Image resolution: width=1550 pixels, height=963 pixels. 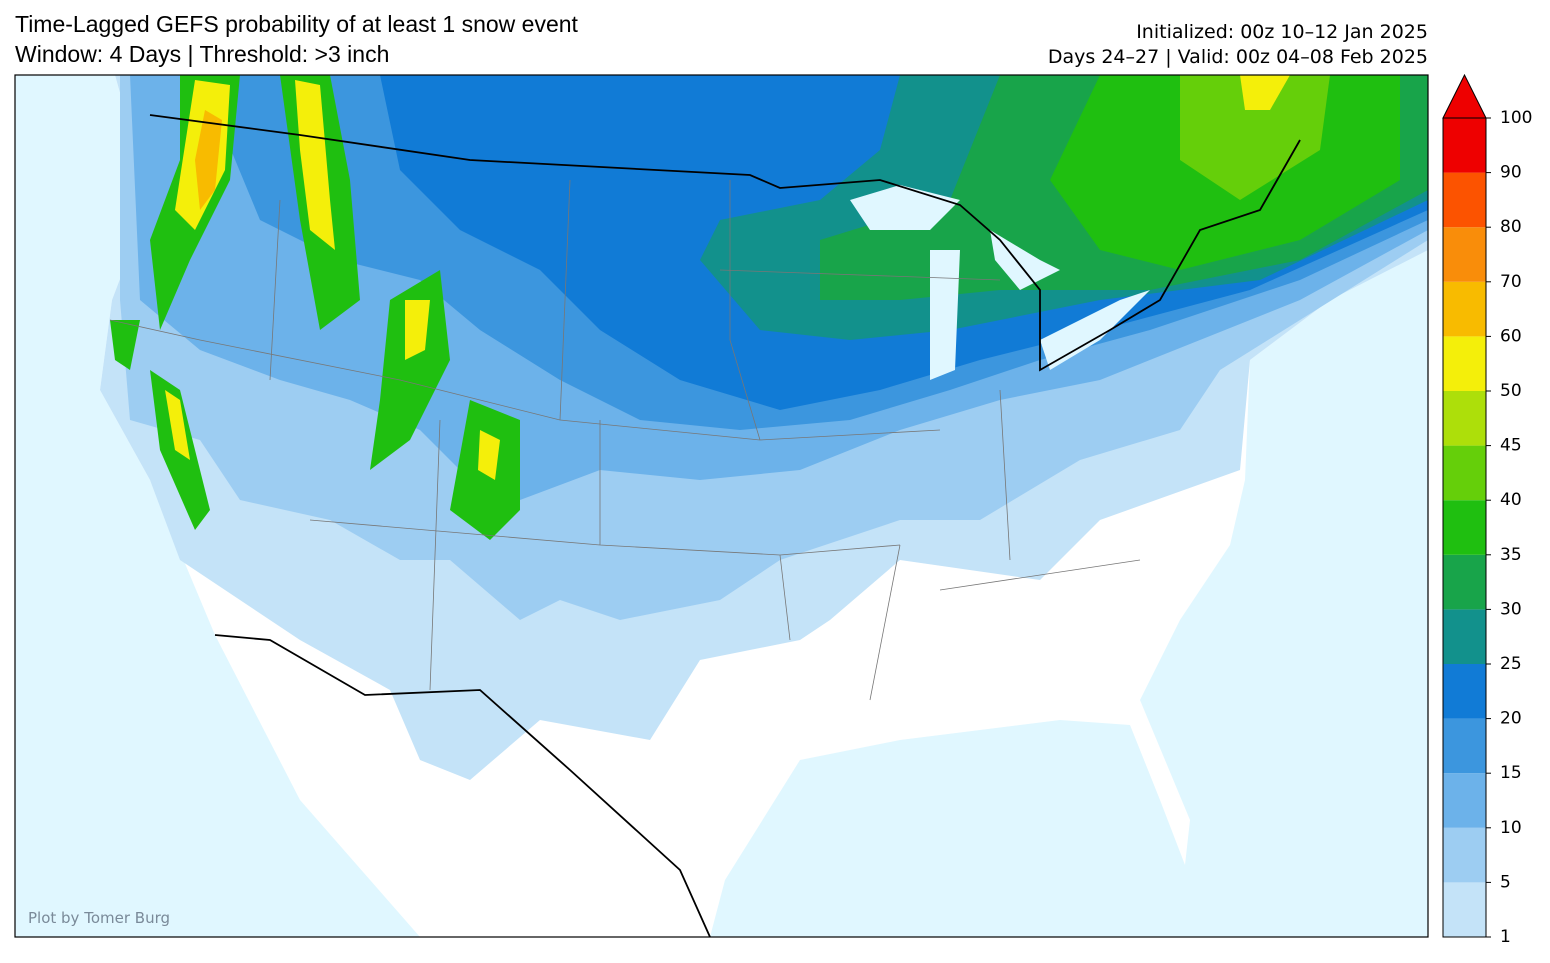 What do you see at coordinates (1511, 336) in the screenshot?
I see `colorbar-tick-label: 60` at bounding box center [1511, 336].